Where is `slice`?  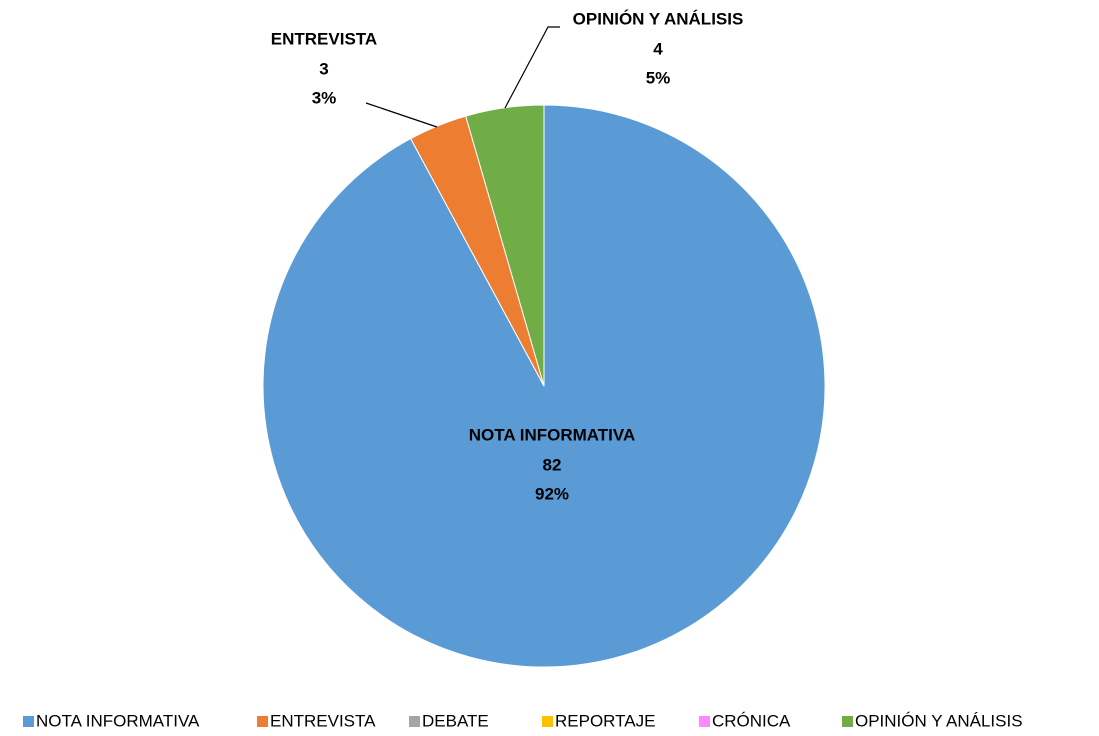
slice is located at coordinates (505, 245).